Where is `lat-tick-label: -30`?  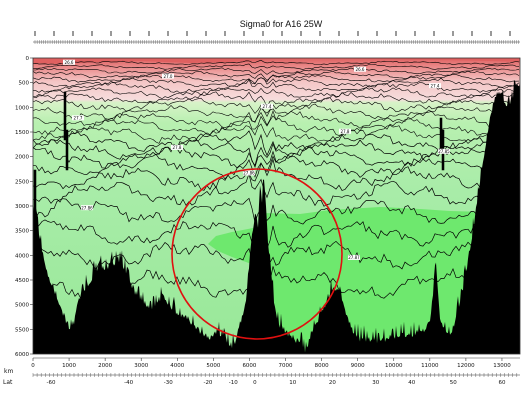 lat-tick-label: -30 is located at coordinates (168, 383).